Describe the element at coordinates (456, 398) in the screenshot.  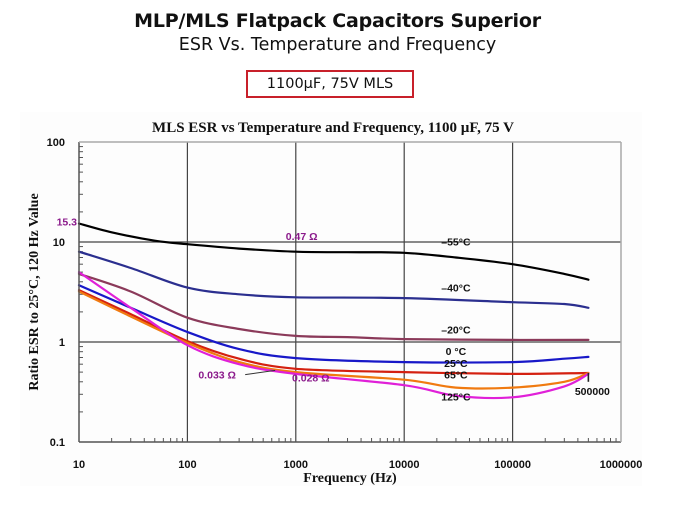
I see `series-label: 125°C` at that location.